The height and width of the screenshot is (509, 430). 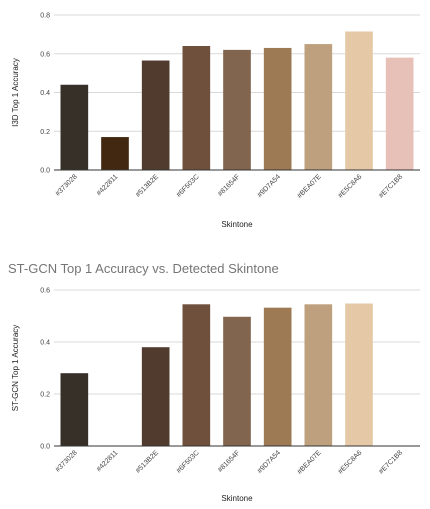 I want to click on y-axis-label: I3D Top 1 Accuracy, so click(x=15, y=92).